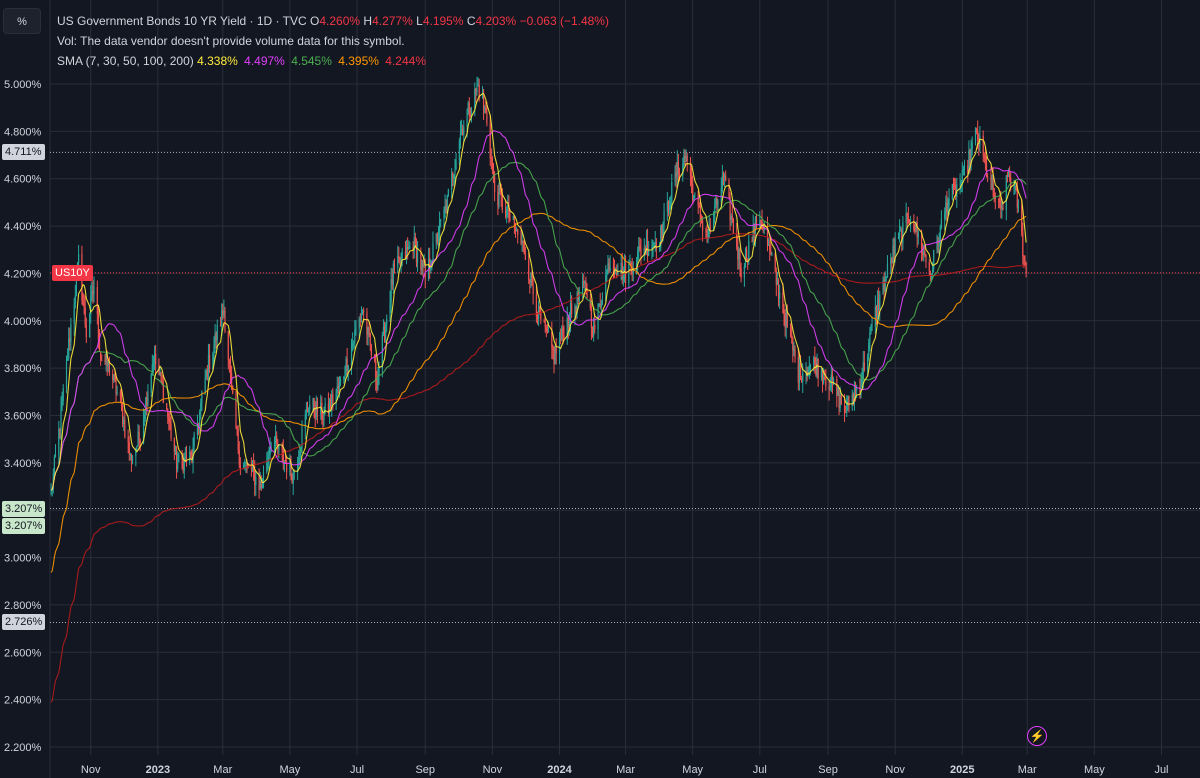  What do you see at coordinates (125, 61) in the screenshot?
I see `sma-label: SMA (7, 30, 50, 100, 200)` at bounding box center [125, 61].